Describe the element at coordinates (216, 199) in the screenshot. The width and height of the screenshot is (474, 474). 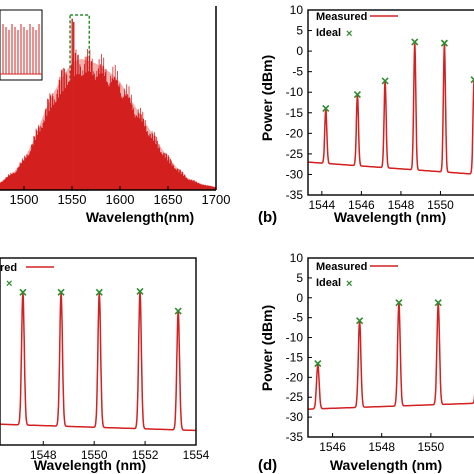
I see `panel-a-x-tick-label: 1700` at that location.